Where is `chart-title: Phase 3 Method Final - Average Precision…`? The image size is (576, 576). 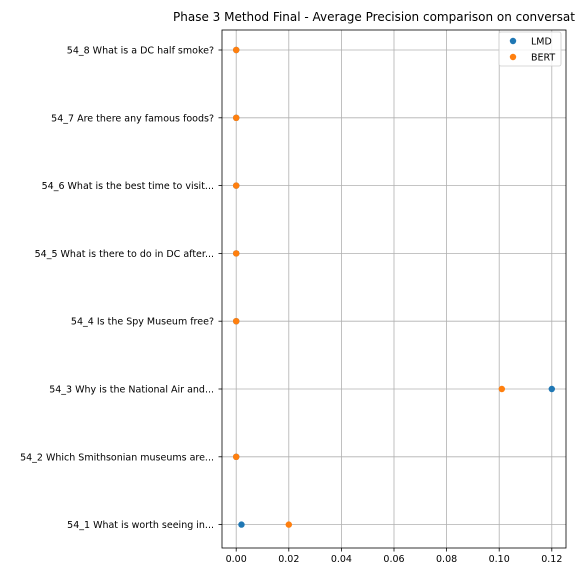
chart-title: Phase 3 Method Final - Average Precision… is located at coordinates (374, 17).